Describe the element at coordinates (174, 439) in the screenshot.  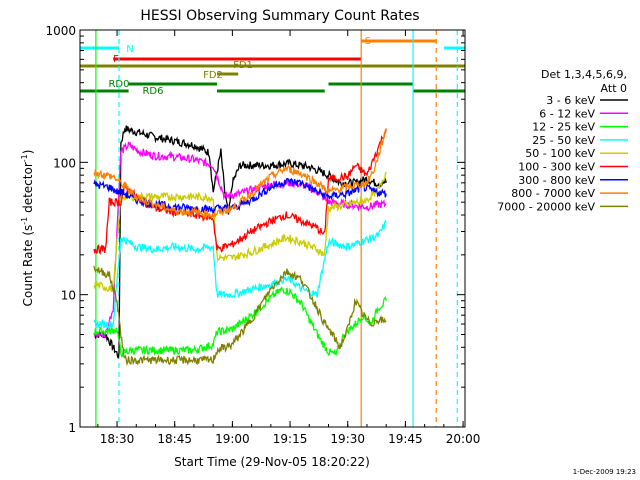
I see `x-tick-label-1: 18:45` at that location.